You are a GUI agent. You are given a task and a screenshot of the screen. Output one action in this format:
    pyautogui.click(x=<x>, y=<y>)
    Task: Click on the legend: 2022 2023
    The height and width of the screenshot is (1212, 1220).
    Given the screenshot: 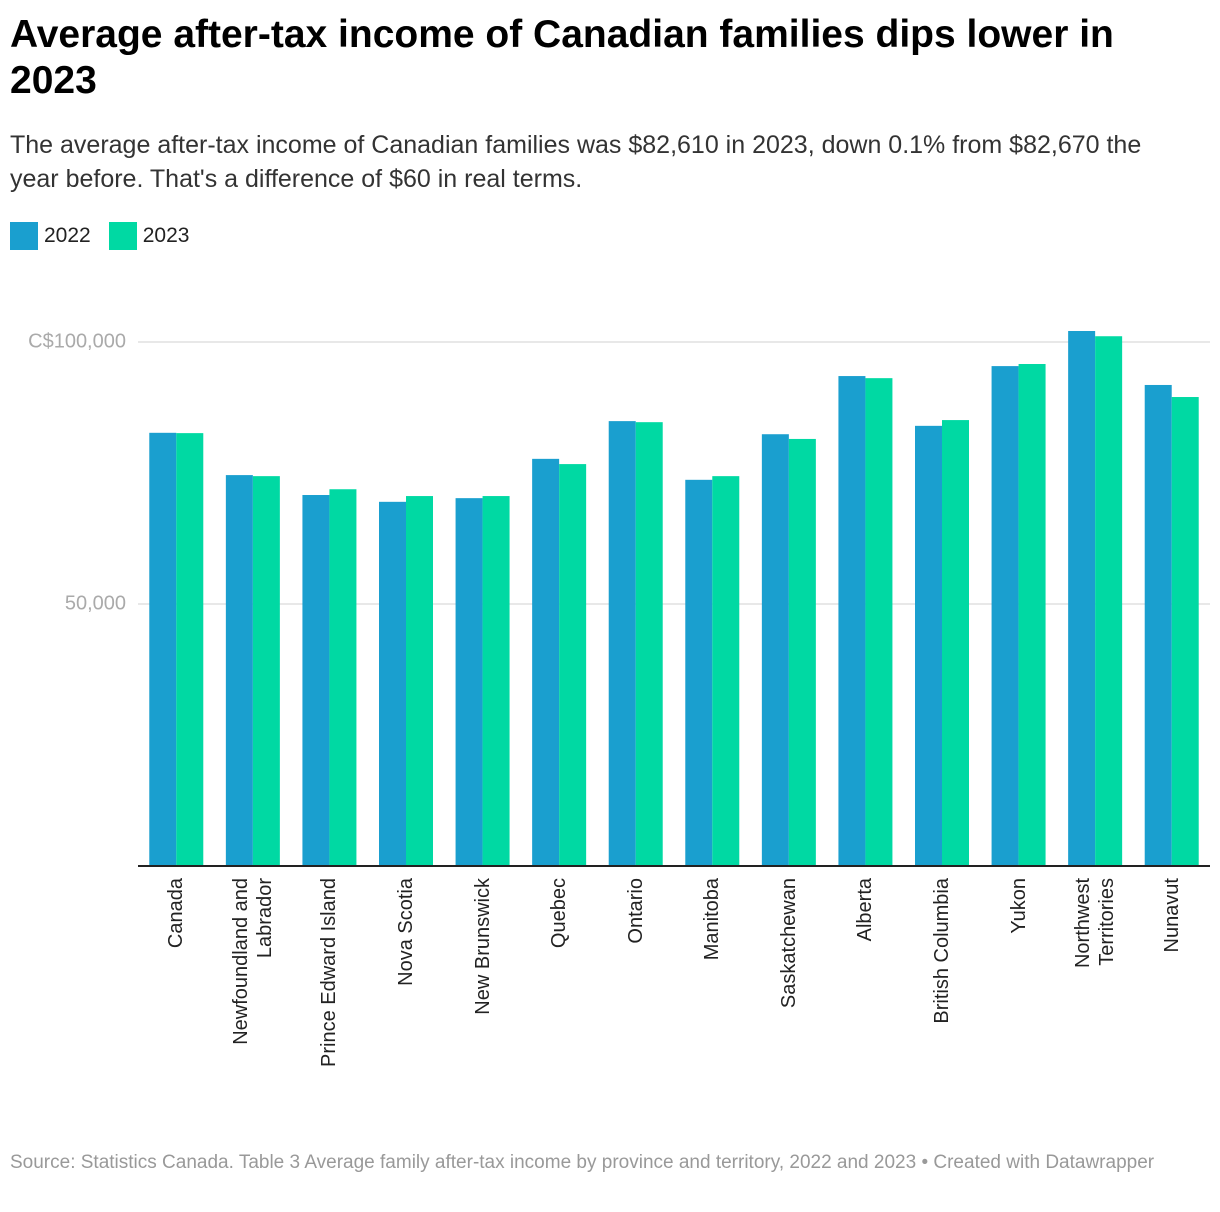 What is the action you would take?
    pyautogui.click(x=99, y=236)
    